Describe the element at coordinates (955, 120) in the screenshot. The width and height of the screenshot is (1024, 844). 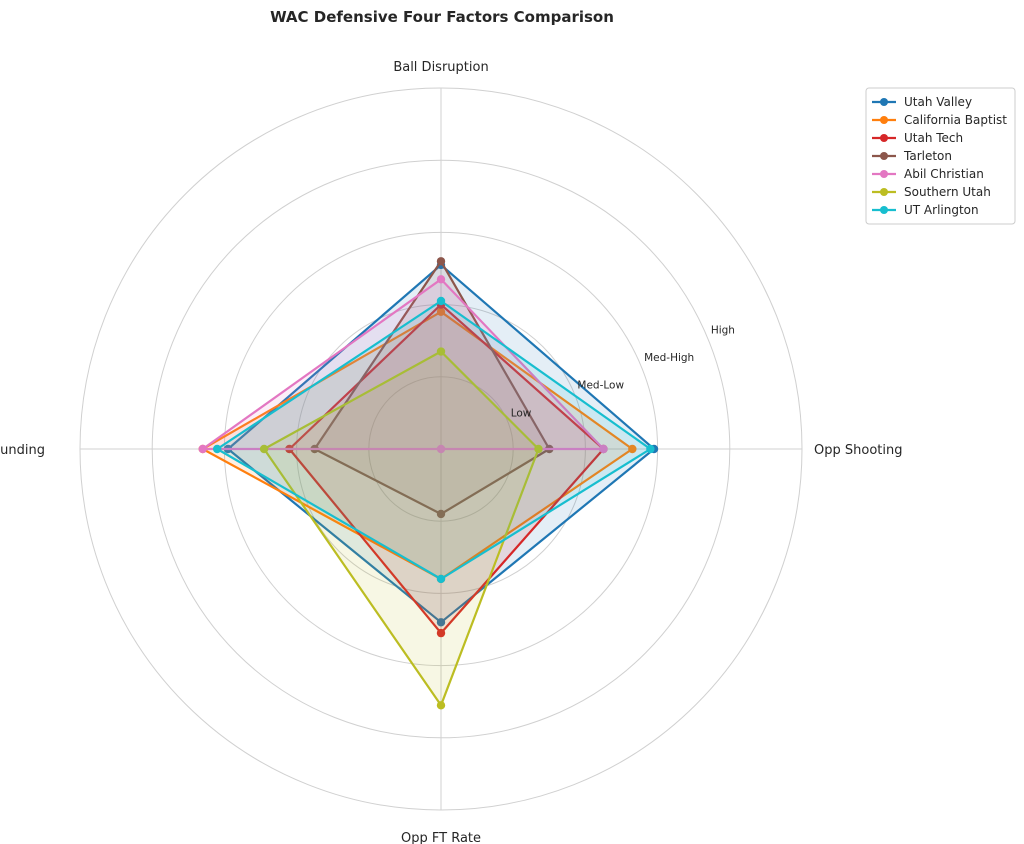
I see `legend-label: California Baptist` at that location.